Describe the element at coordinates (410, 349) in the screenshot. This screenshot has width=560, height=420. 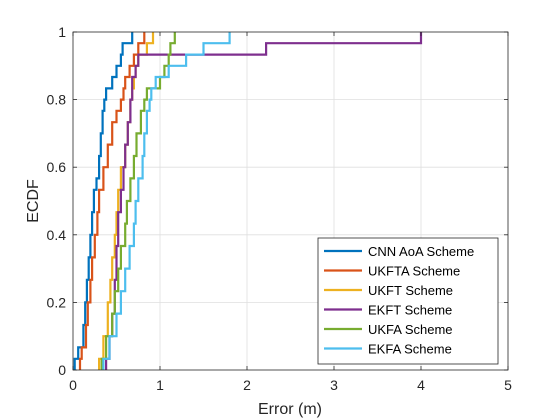
I see `legend-label: EKFA Scheme` at that location.